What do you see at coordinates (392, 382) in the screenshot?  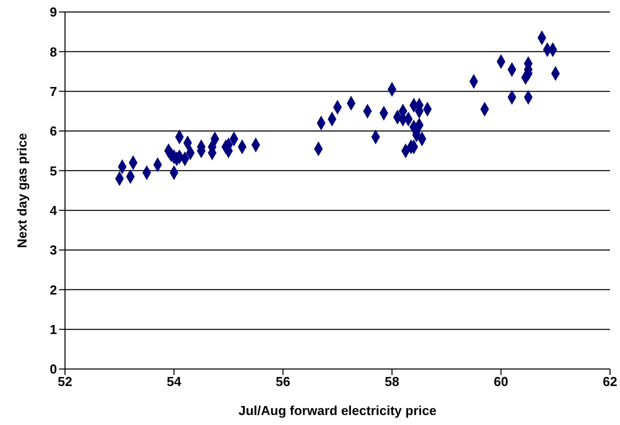 I see `x-tick-label: 58` at bounding box center [392, 382].